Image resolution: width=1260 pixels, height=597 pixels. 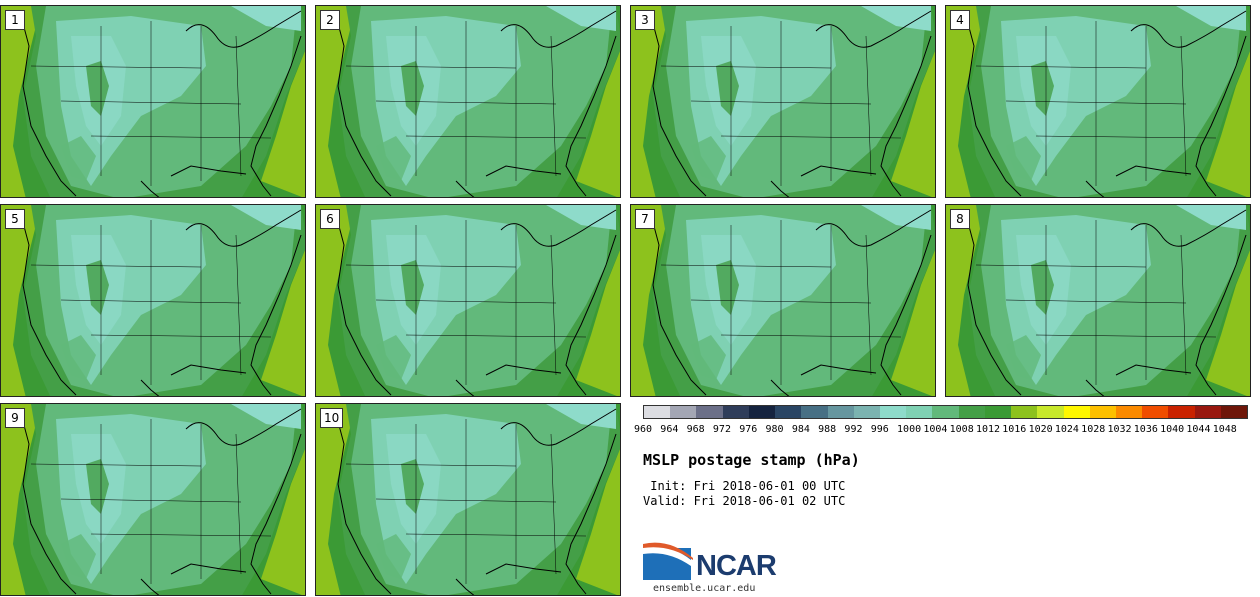 What do you see at coordinates (645, 20) in the screenshot?
I see `member-number: 3` at bounding box center [645, 20].